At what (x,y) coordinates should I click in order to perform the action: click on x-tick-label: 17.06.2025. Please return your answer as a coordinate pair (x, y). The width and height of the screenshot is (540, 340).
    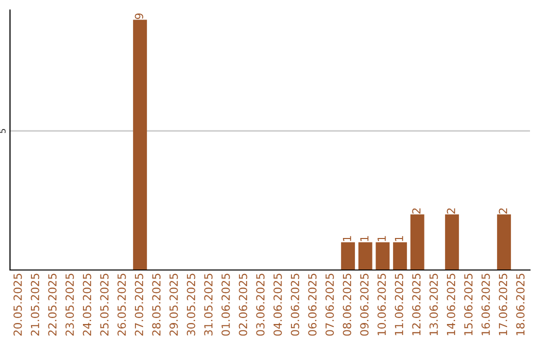
    Looking at the image, I should click on (503, 305).